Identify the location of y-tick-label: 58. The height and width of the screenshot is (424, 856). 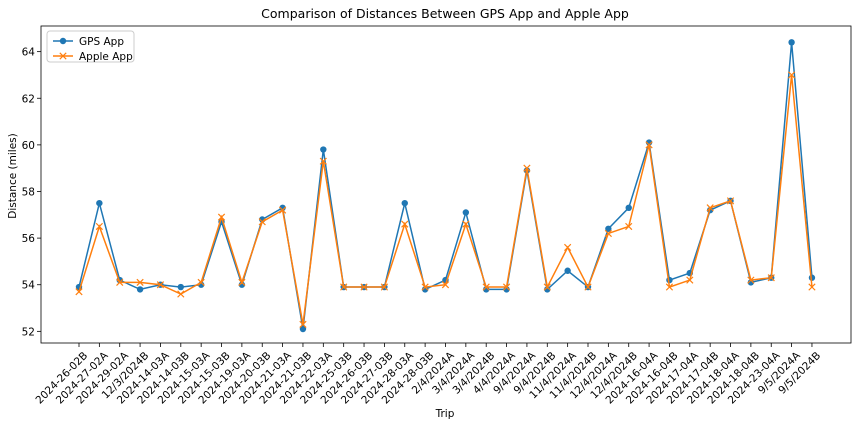
(28, 192).